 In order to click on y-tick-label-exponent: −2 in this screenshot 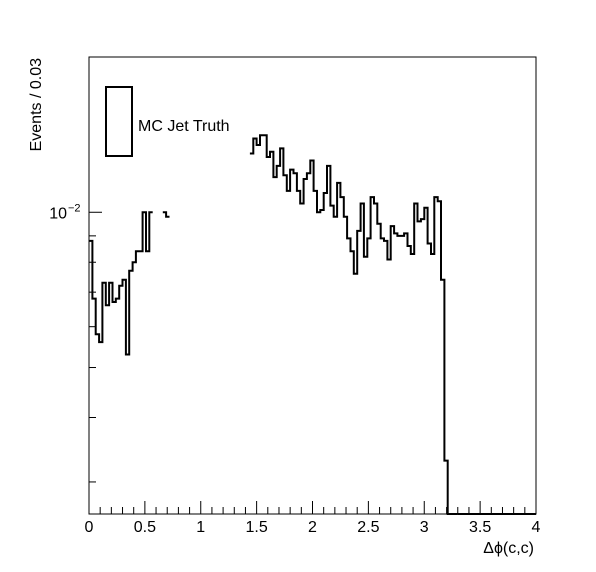, I will do `click(74, 208)`.